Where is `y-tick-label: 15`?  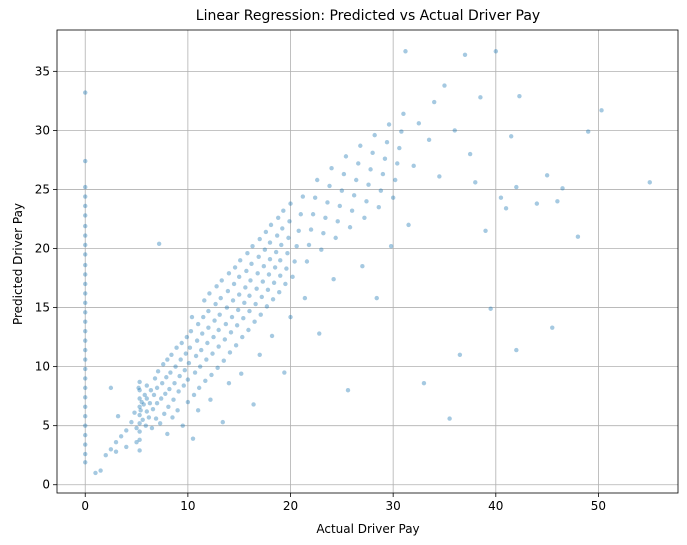 y-tick-label: 15 is located at coordinates (42, 308).